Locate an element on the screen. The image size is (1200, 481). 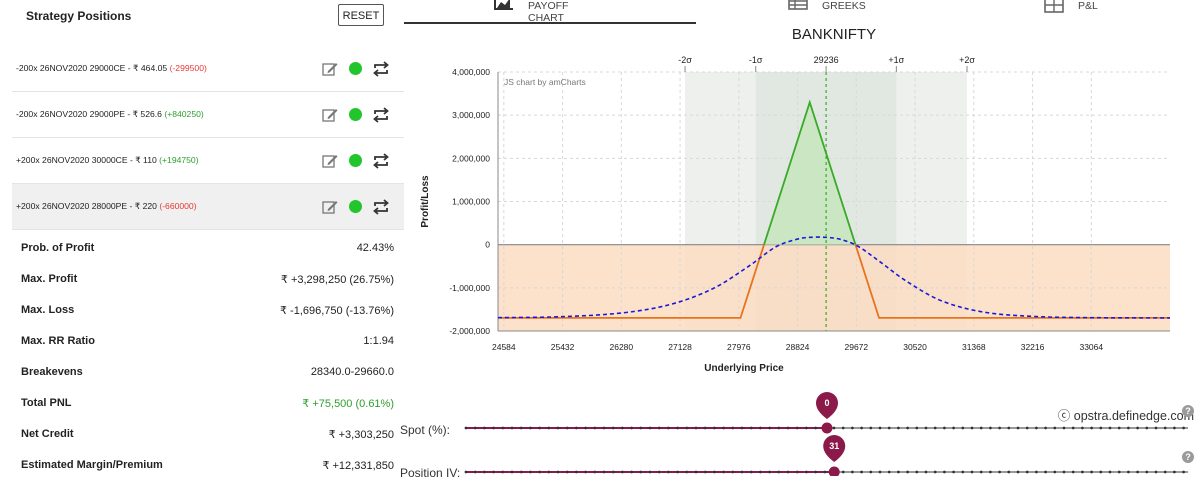
position-pnl: (-660000) is located at coordinates (178, 206).